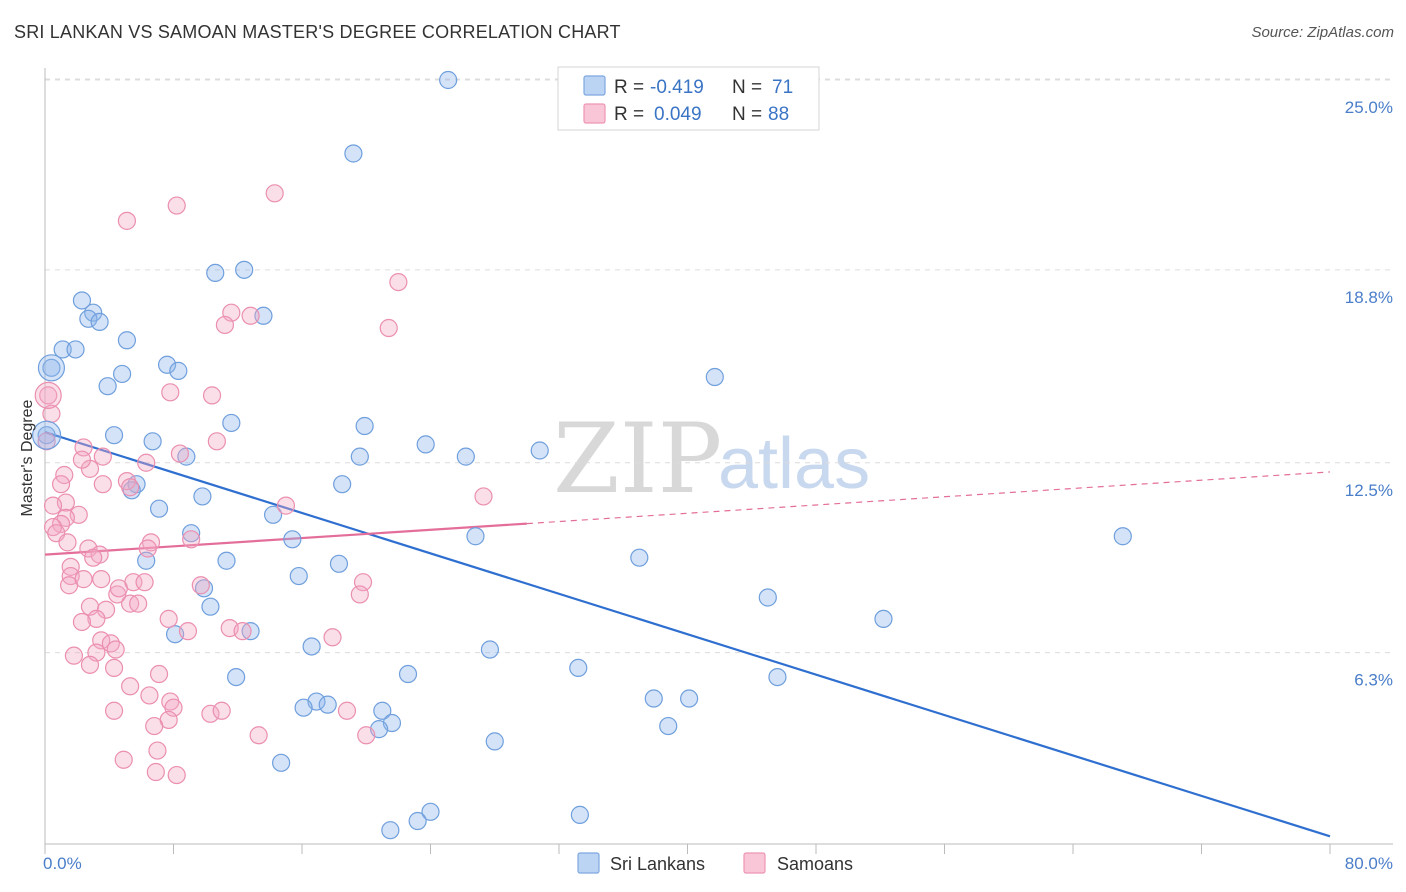 Image resolution: width=1406 pixels, height=892 pixels. What do you see at coordinates (794, 464) in the screenshot?
I see `watermark-atlas: atlas` at bounding box center [794, 464].